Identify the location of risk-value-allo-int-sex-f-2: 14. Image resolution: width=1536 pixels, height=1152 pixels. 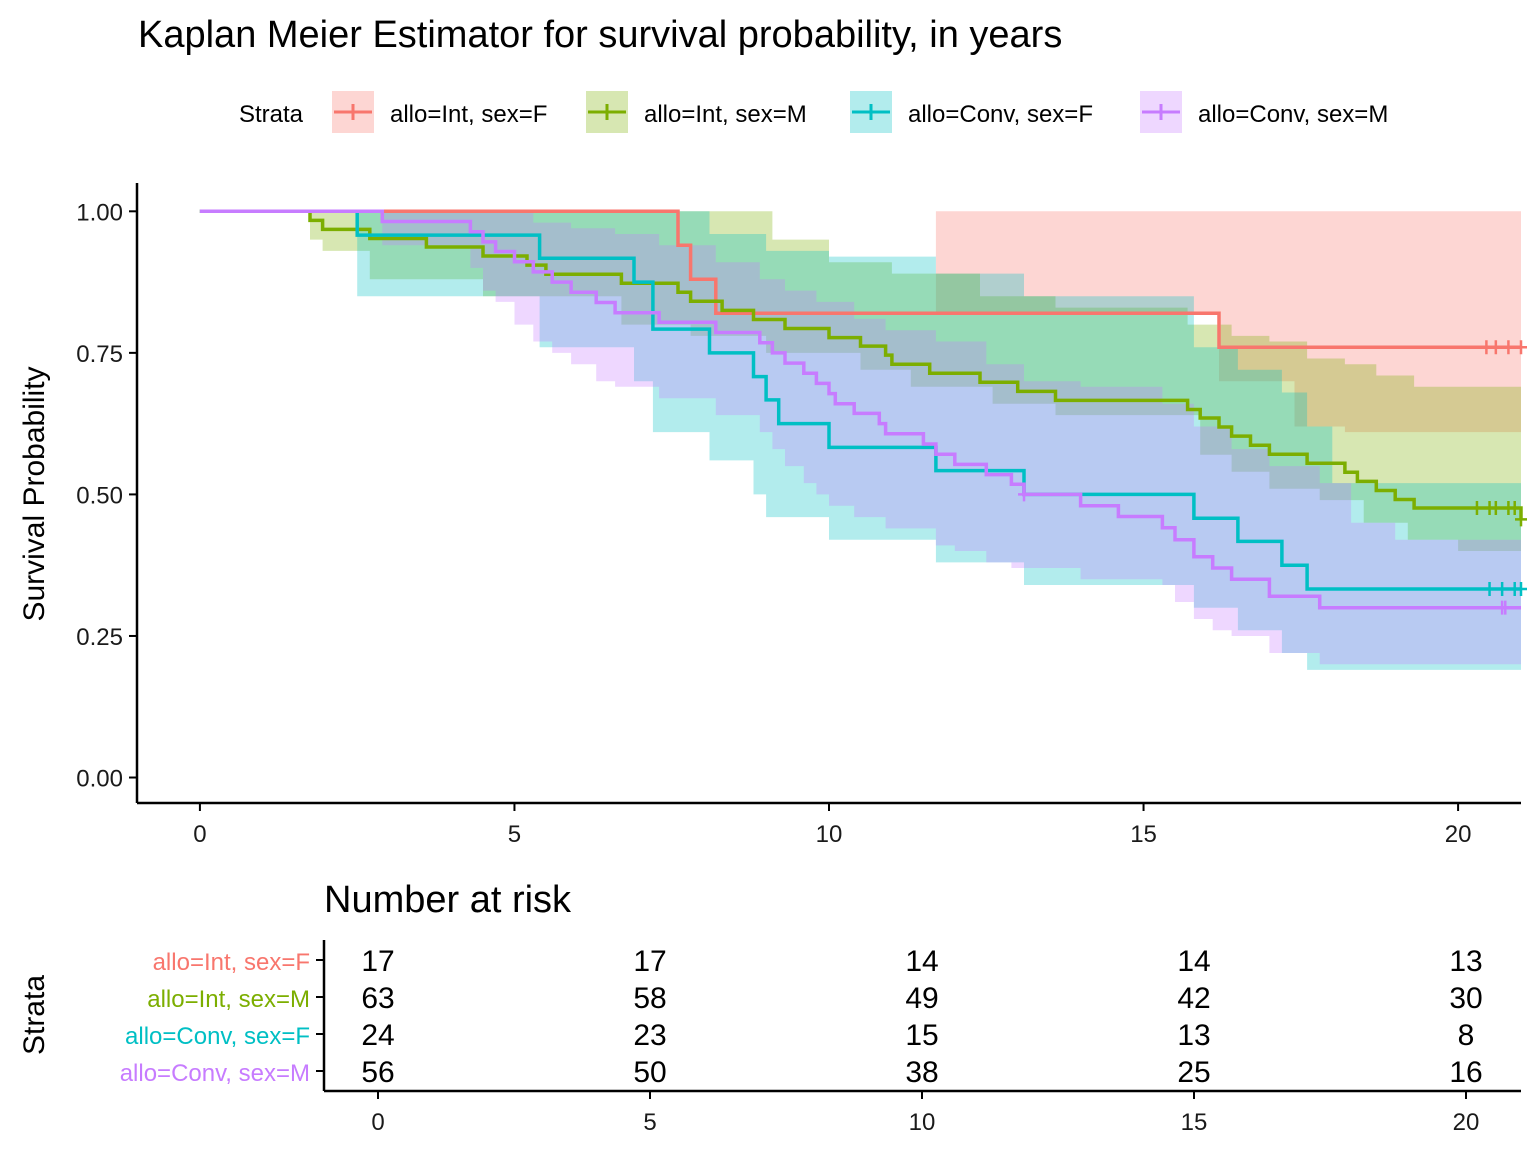
(921, 961).